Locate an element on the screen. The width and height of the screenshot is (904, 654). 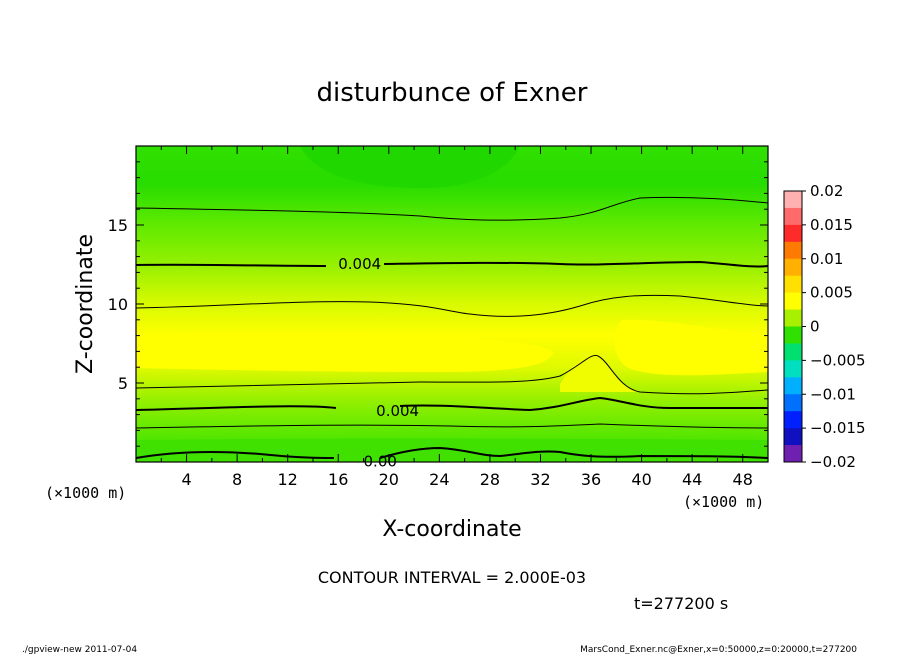
colorbar-label: 0.01 is located at coordinates (826, 259).